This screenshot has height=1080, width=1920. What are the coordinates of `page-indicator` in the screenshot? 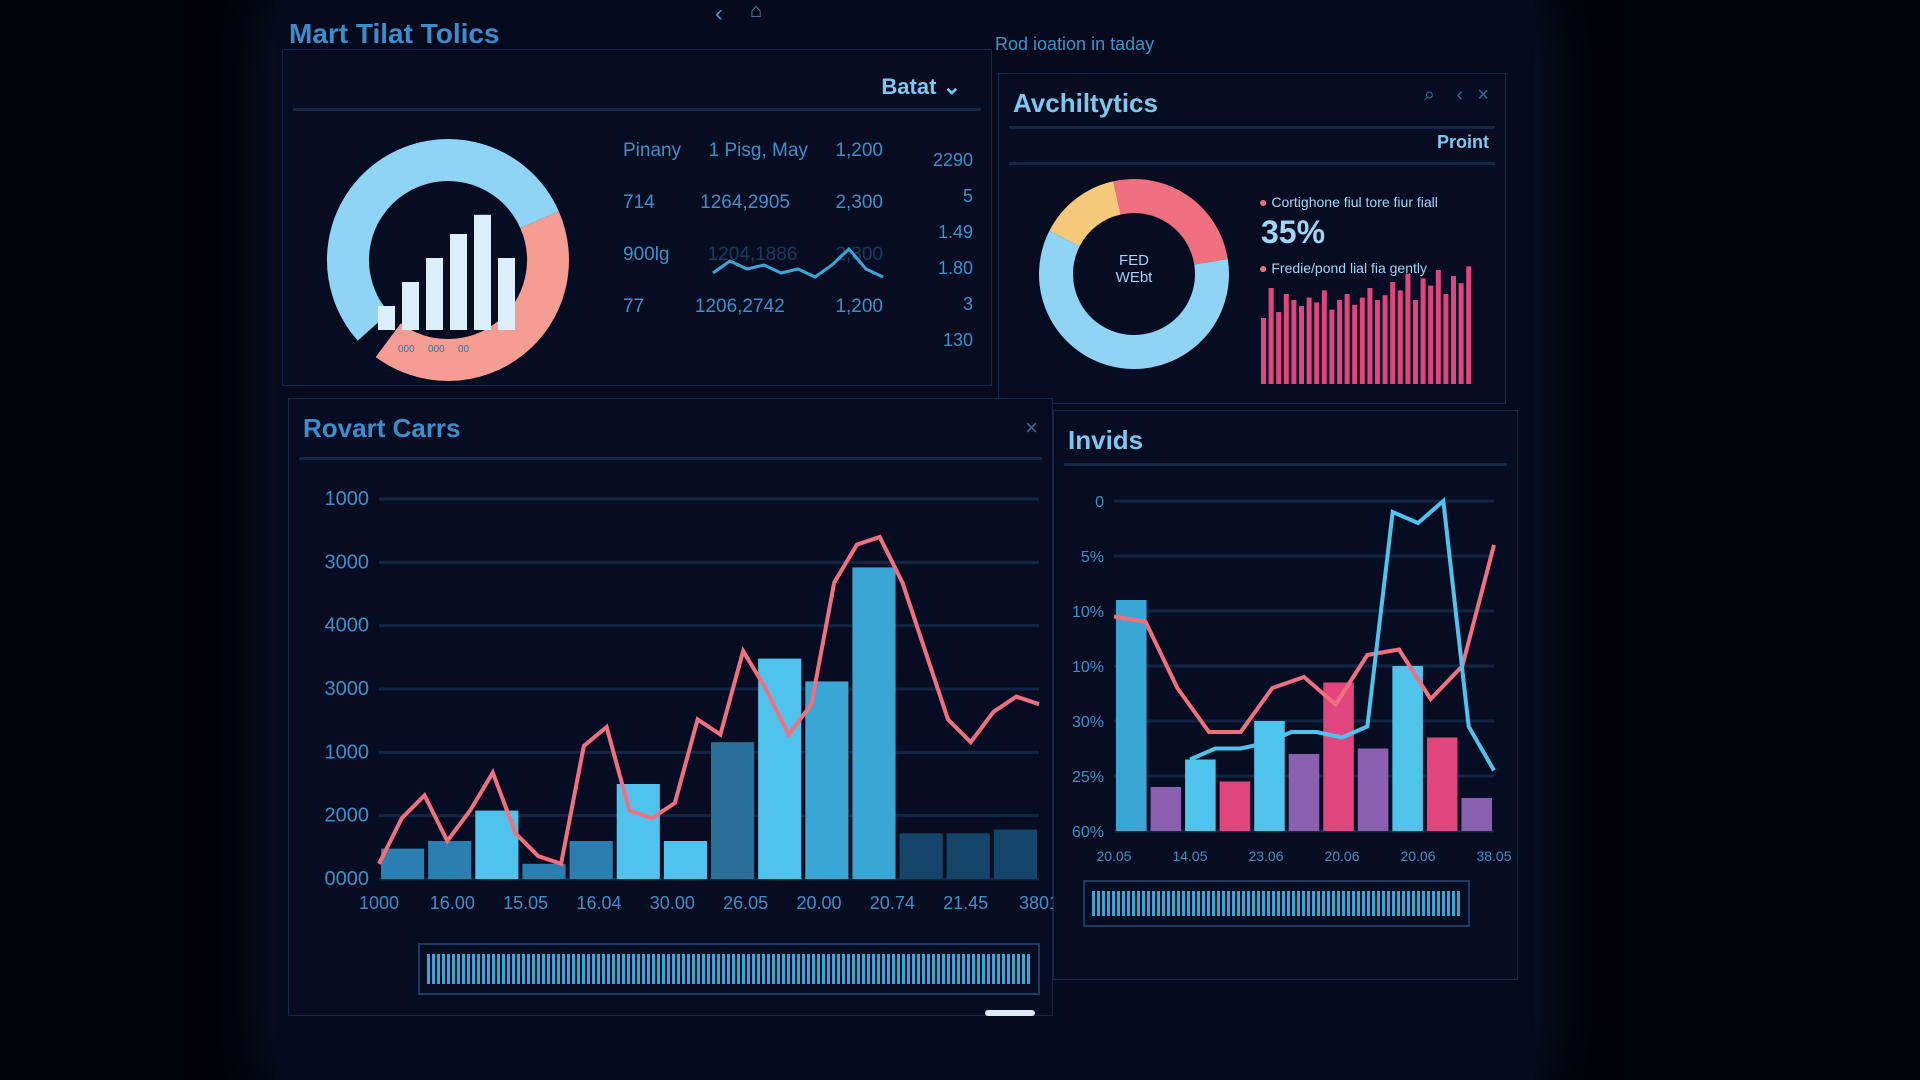 It's located at (1010, 1013).